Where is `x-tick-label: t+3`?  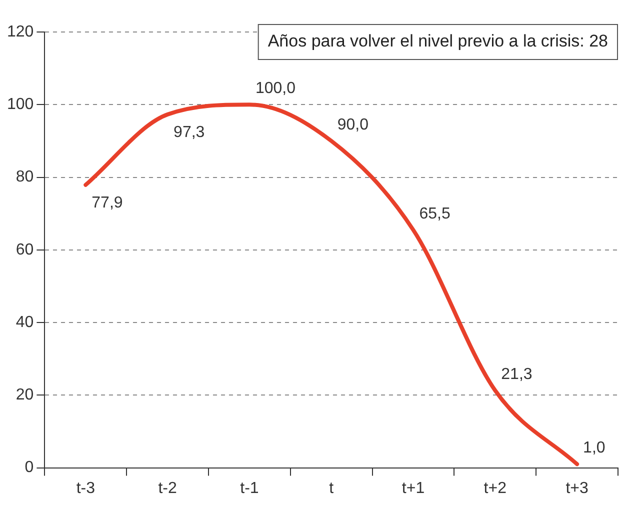
x-tick-label: t+3 is located at coordinates (577, 488).